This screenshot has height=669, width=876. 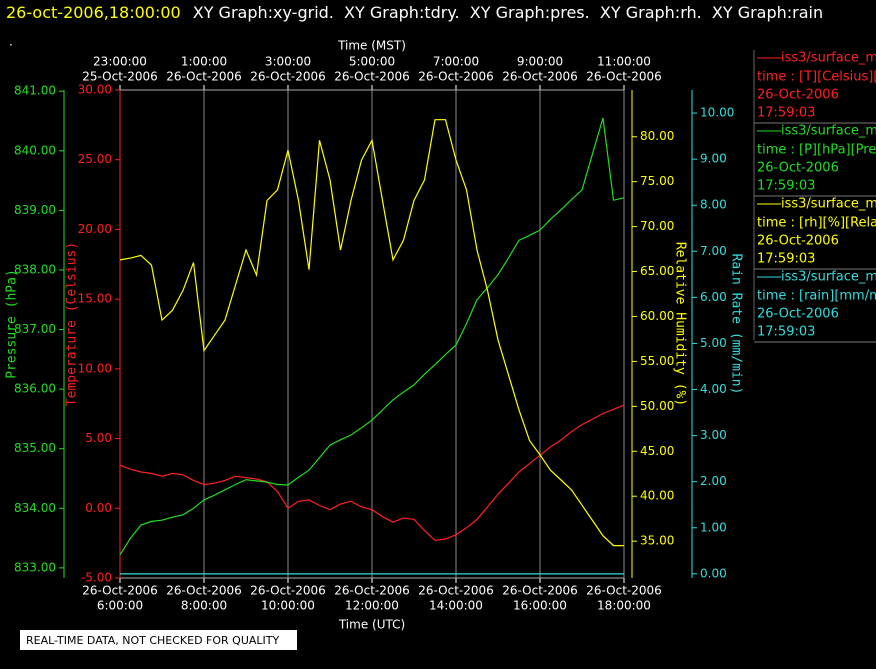 What do you see at coordinates (288, 606) in the screenshot?
I see `x-tick-label: 10:00:00` at bounding box center [288, 606].